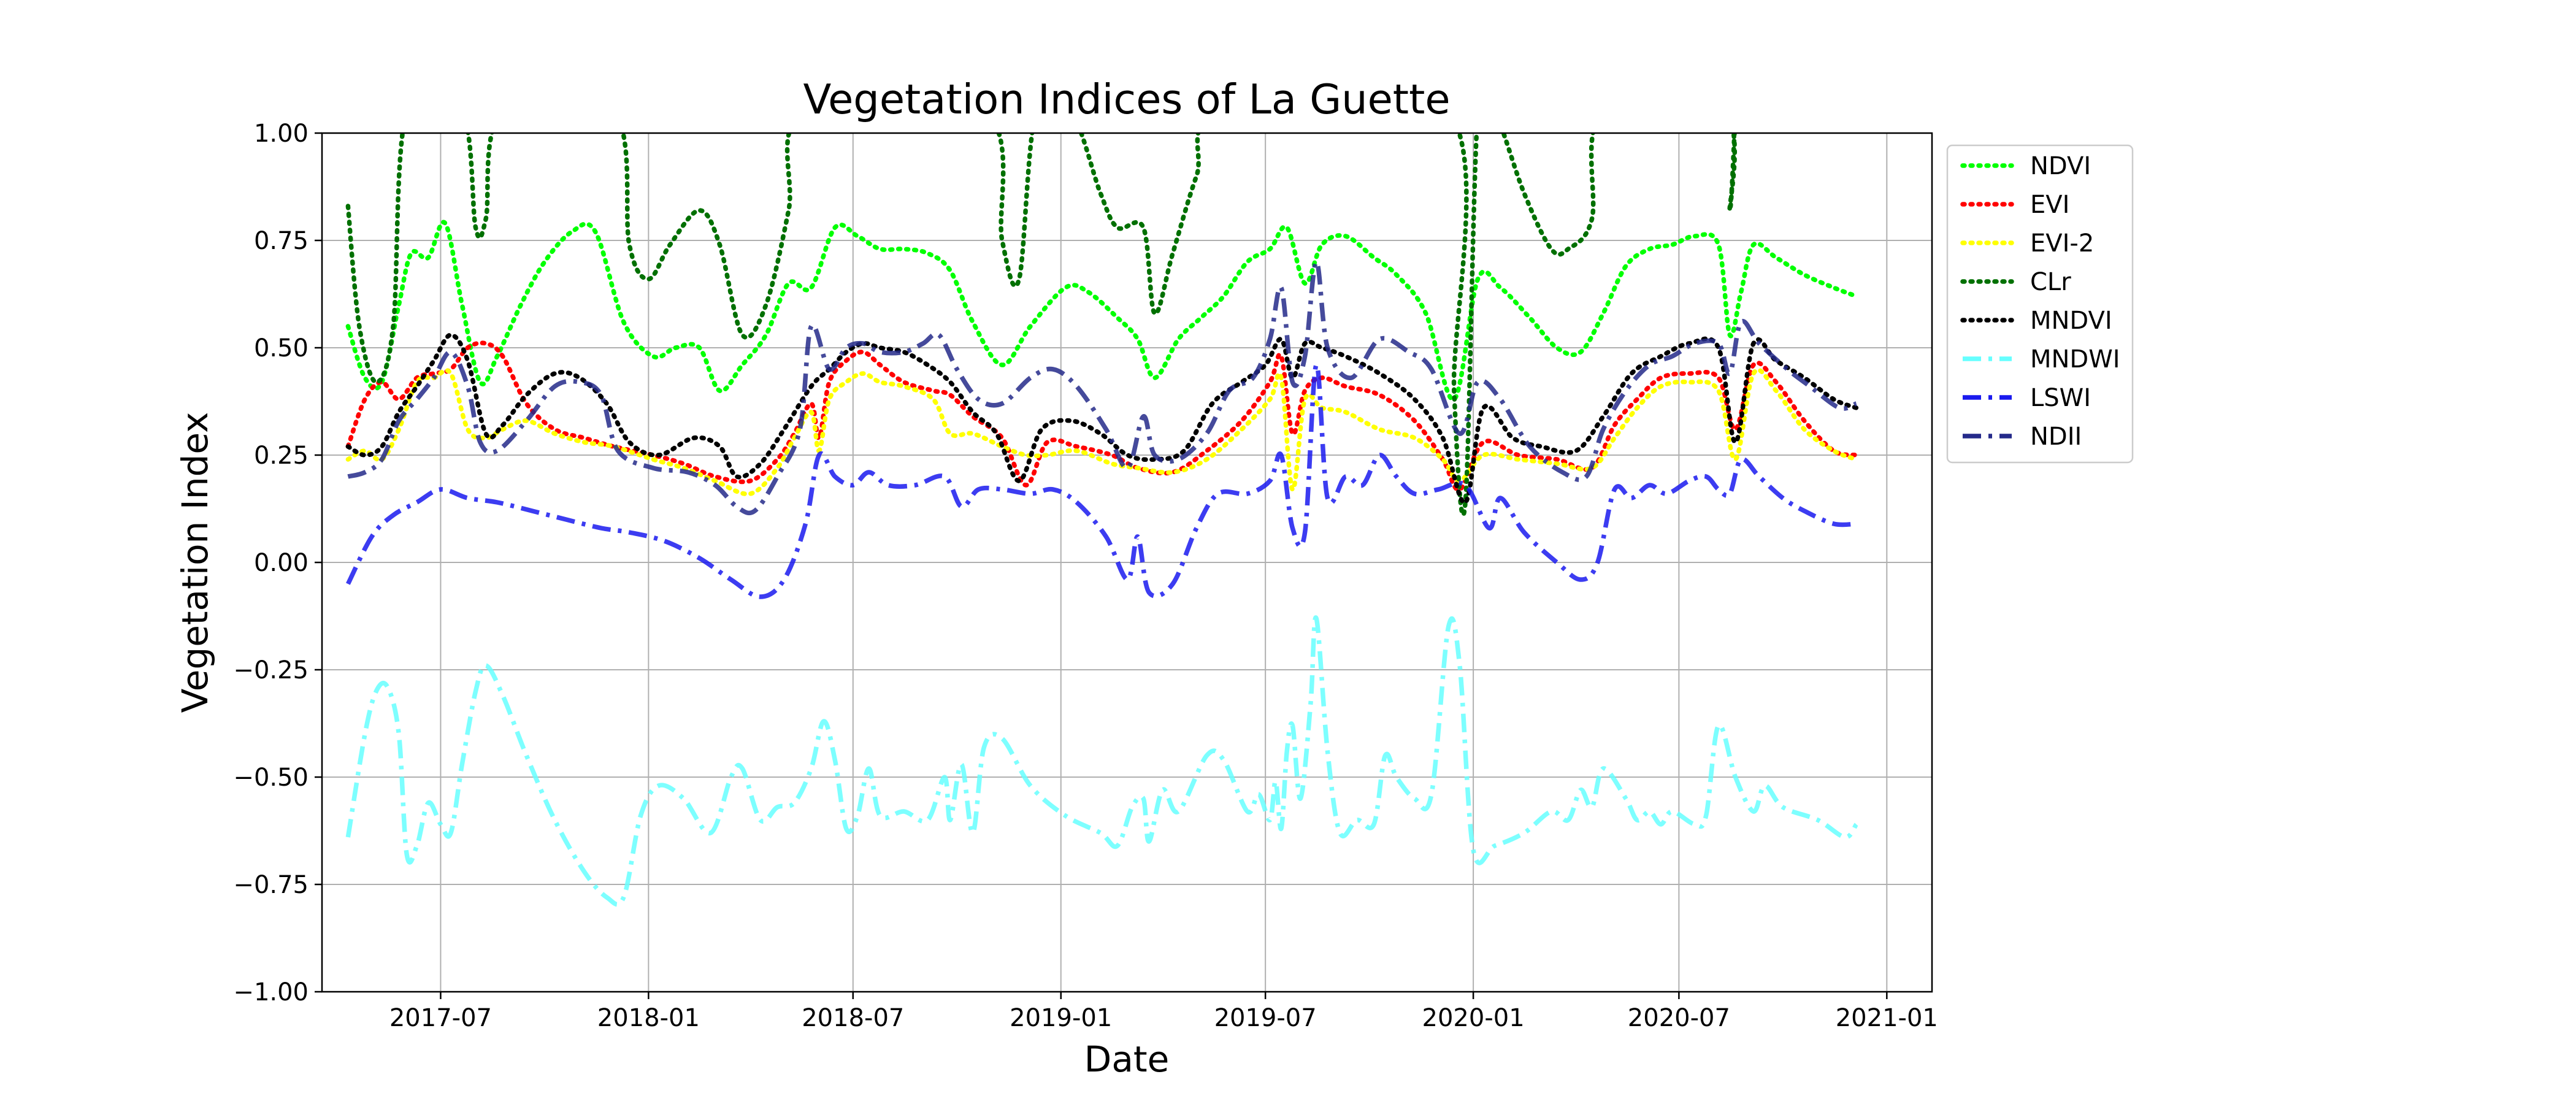  What do you see at coordinates (2056, 437) in the screenshot?
I see `legend-label-ndii: NDII` at bounding box center [2056, 437].